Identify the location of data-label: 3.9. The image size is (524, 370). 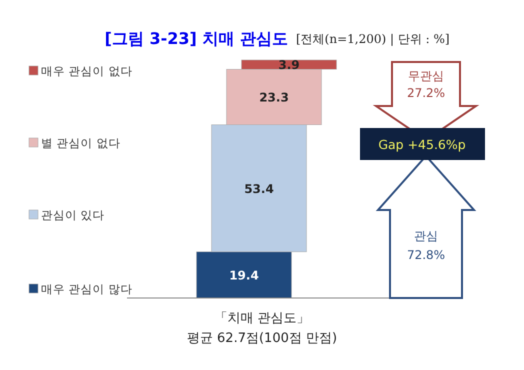
(289, 65).